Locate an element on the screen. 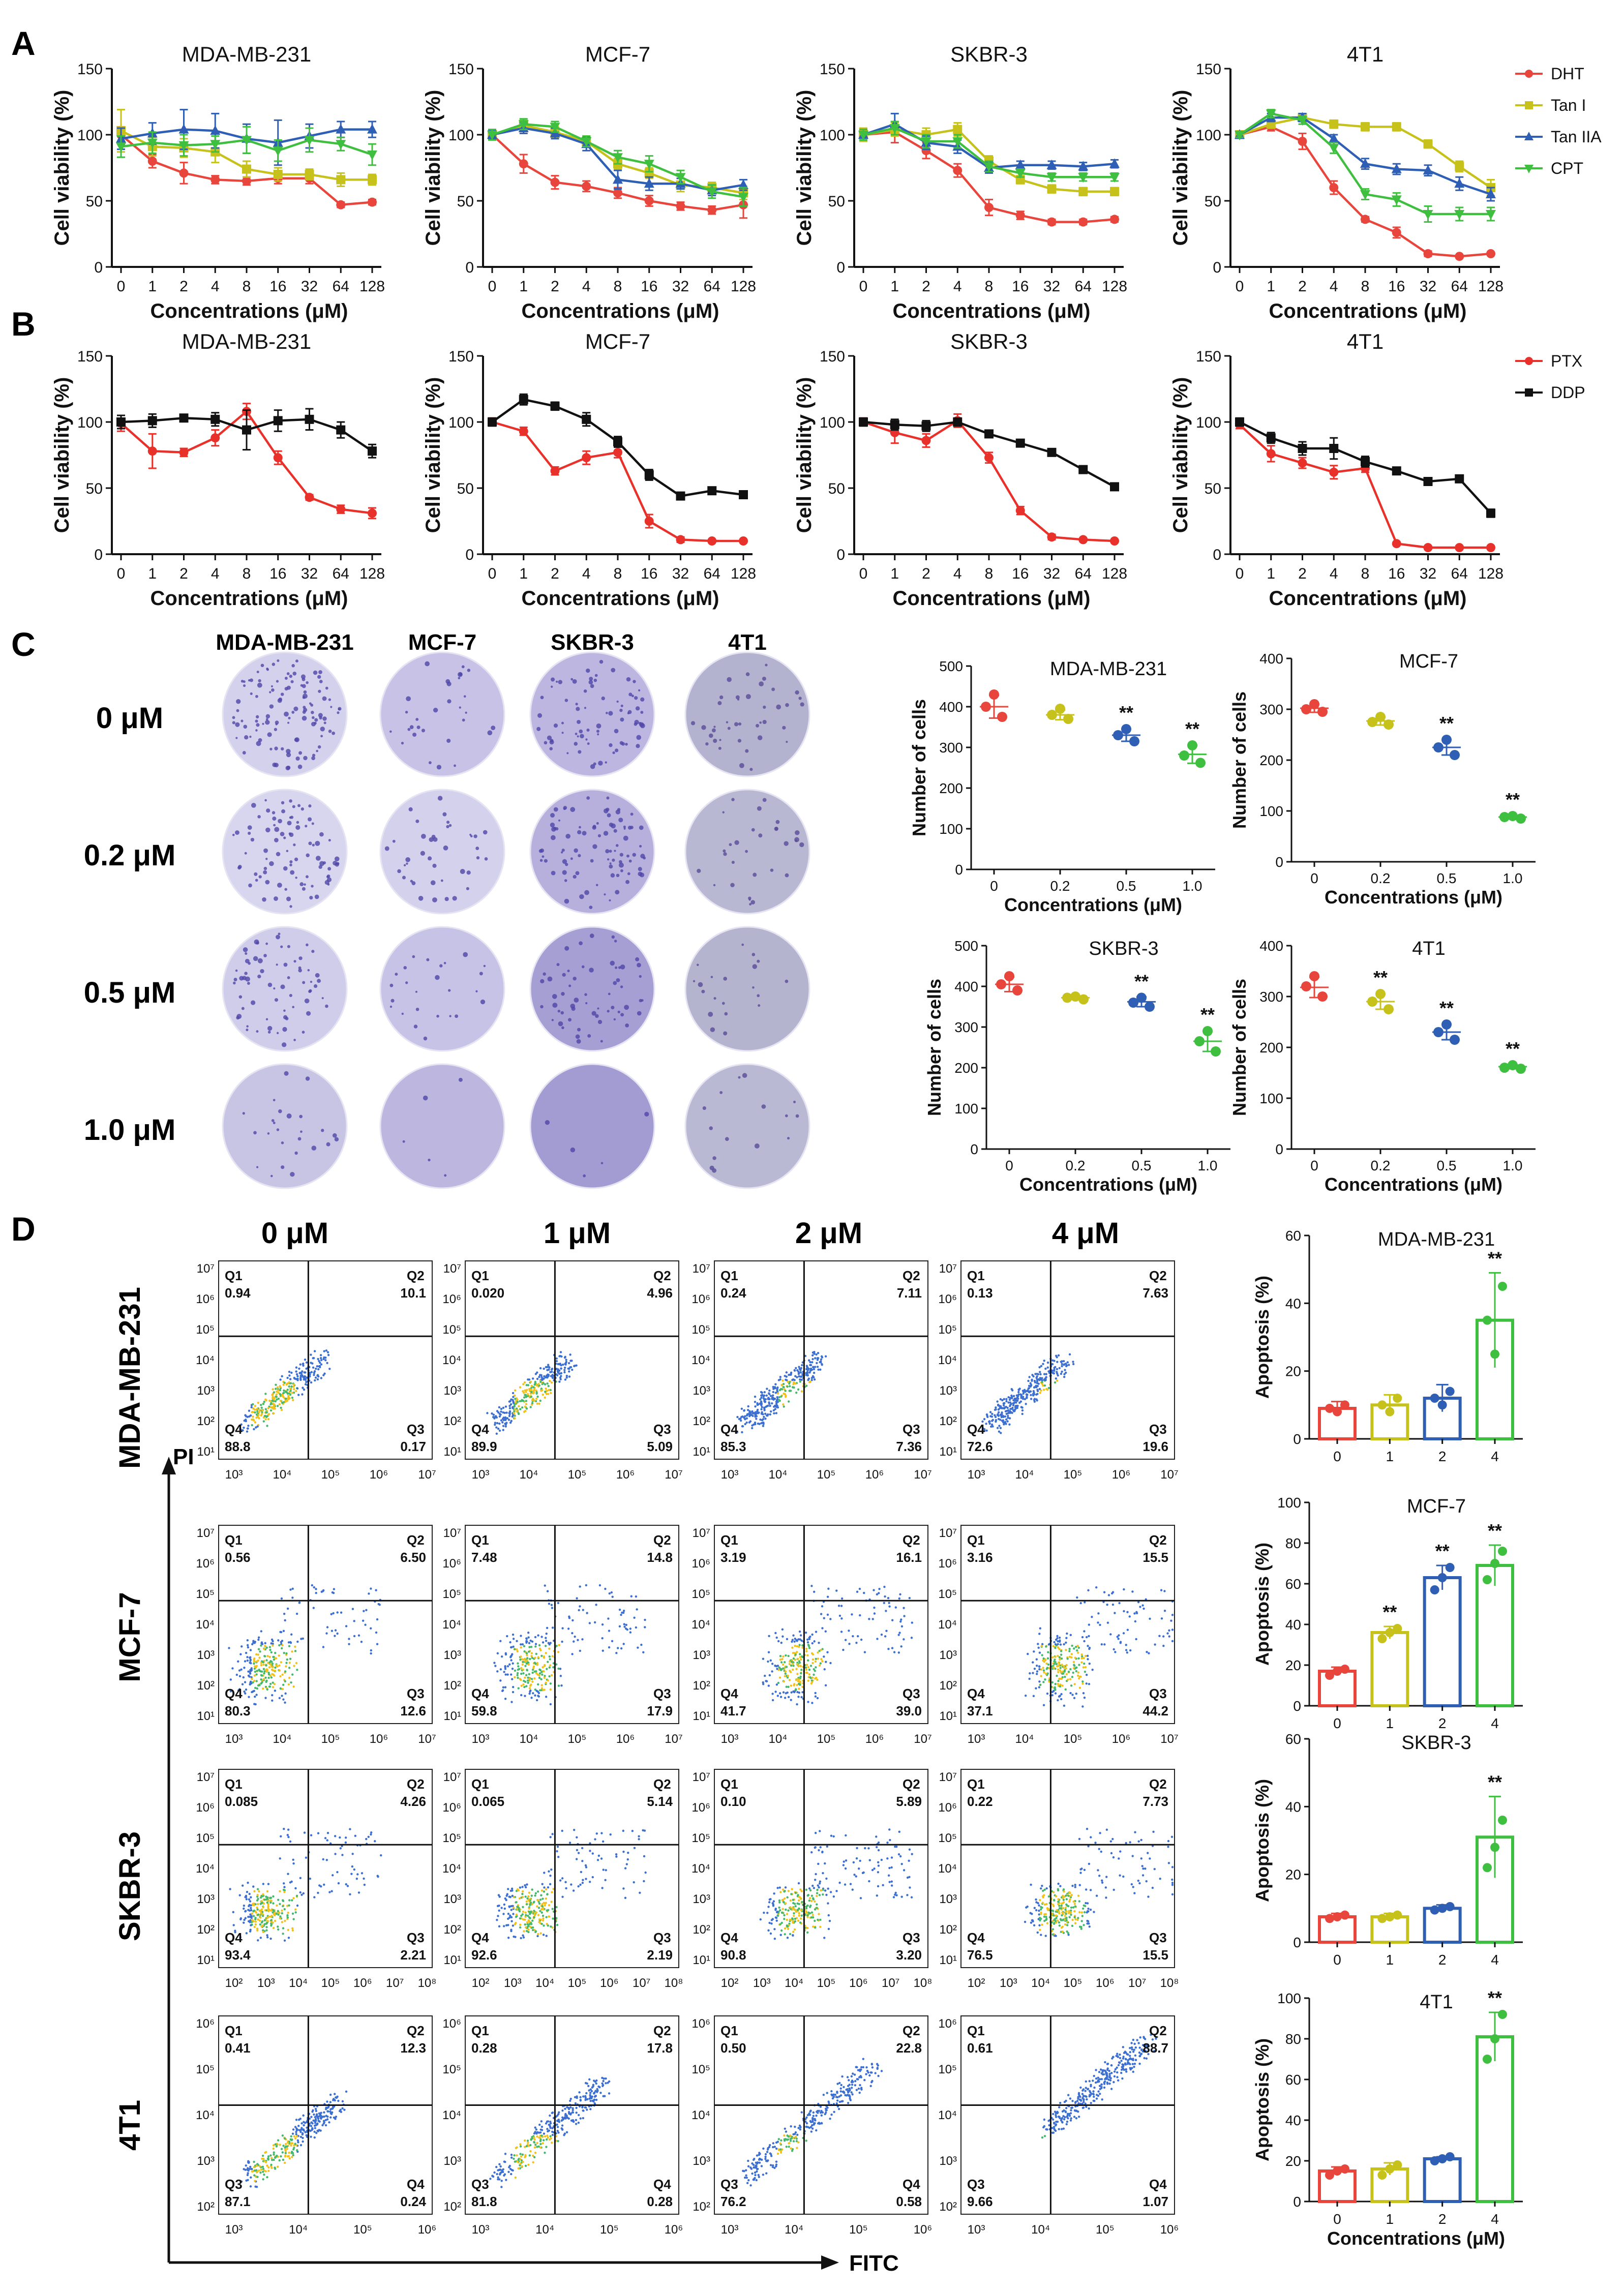 This screenshot has width=1624, height=2292. quadrant-label: Q4 is located at coordinates (234, 1429).